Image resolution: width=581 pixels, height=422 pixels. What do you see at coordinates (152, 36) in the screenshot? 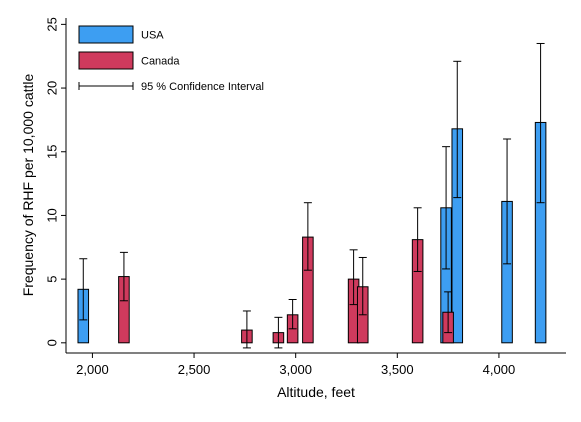
I see `legend-usa-label: USA` at bounding box center [152, 36].